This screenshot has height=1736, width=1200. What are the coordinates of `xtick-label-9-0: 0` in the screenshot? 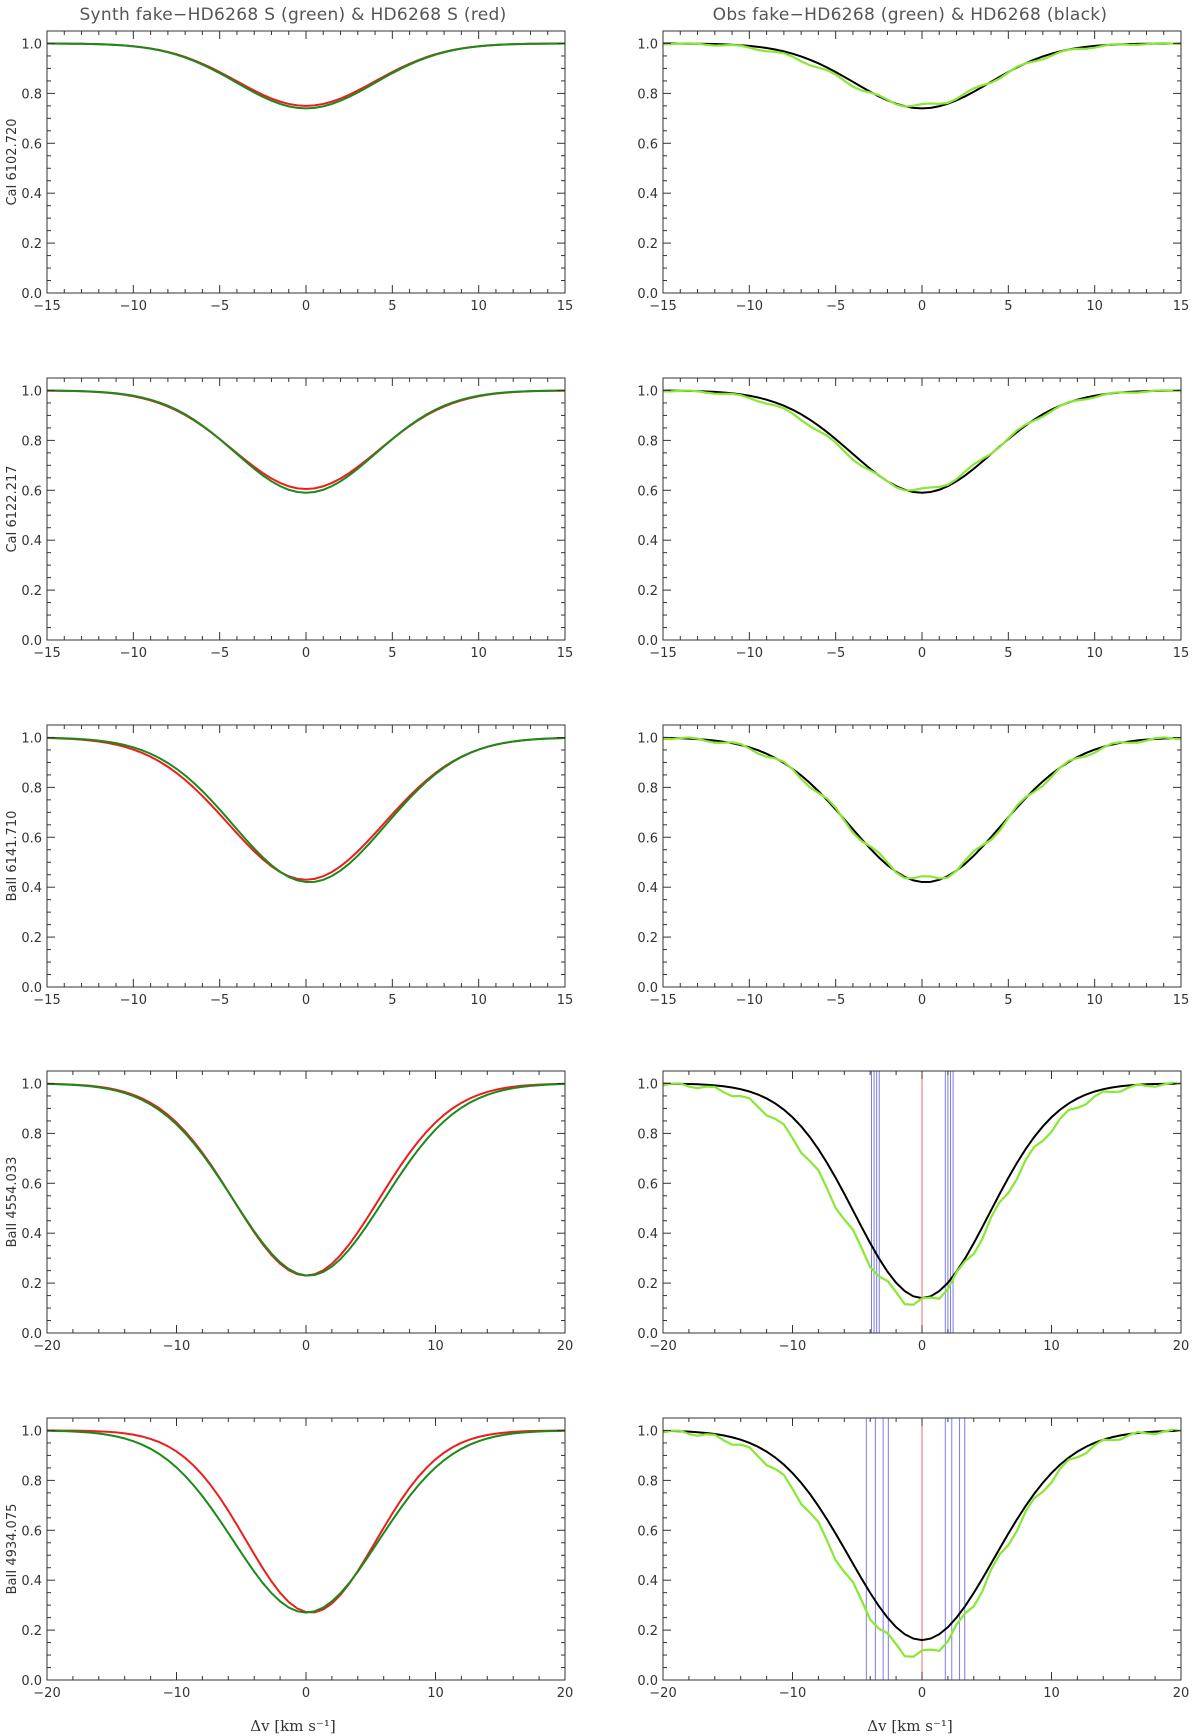 It's located at (922, 1693).